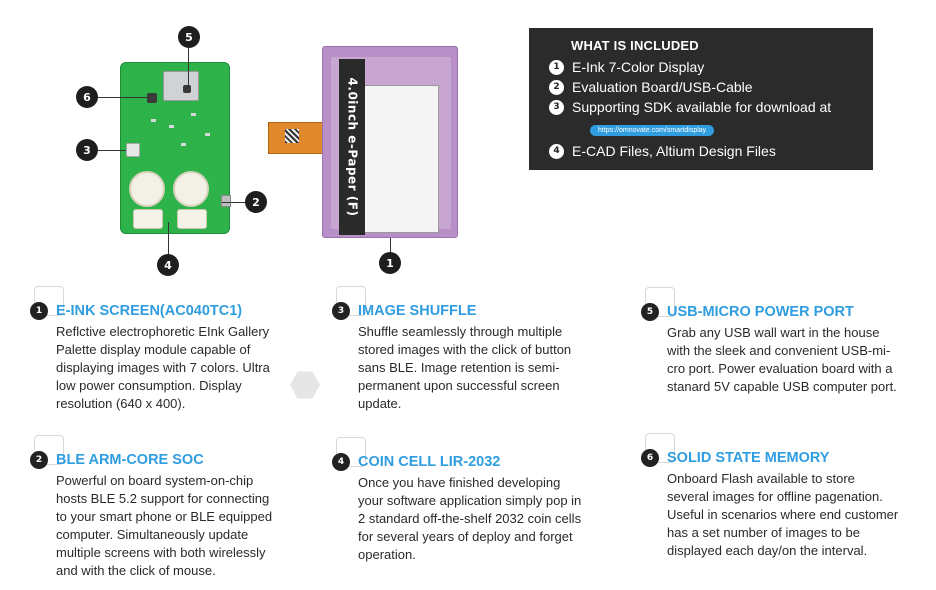 This screenshot has height=590, width=936. I want to click on epaper-display-image: 4.0inch e-Paper (F), so click(390, 142).